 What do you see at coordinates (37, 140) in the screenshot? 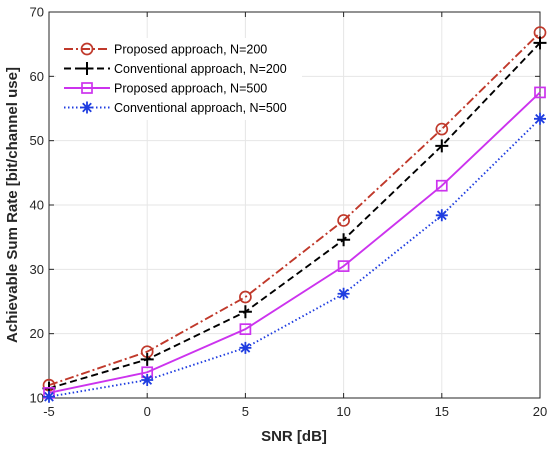
I see `y-tick-label: 50` at bounding box center [37, 140].